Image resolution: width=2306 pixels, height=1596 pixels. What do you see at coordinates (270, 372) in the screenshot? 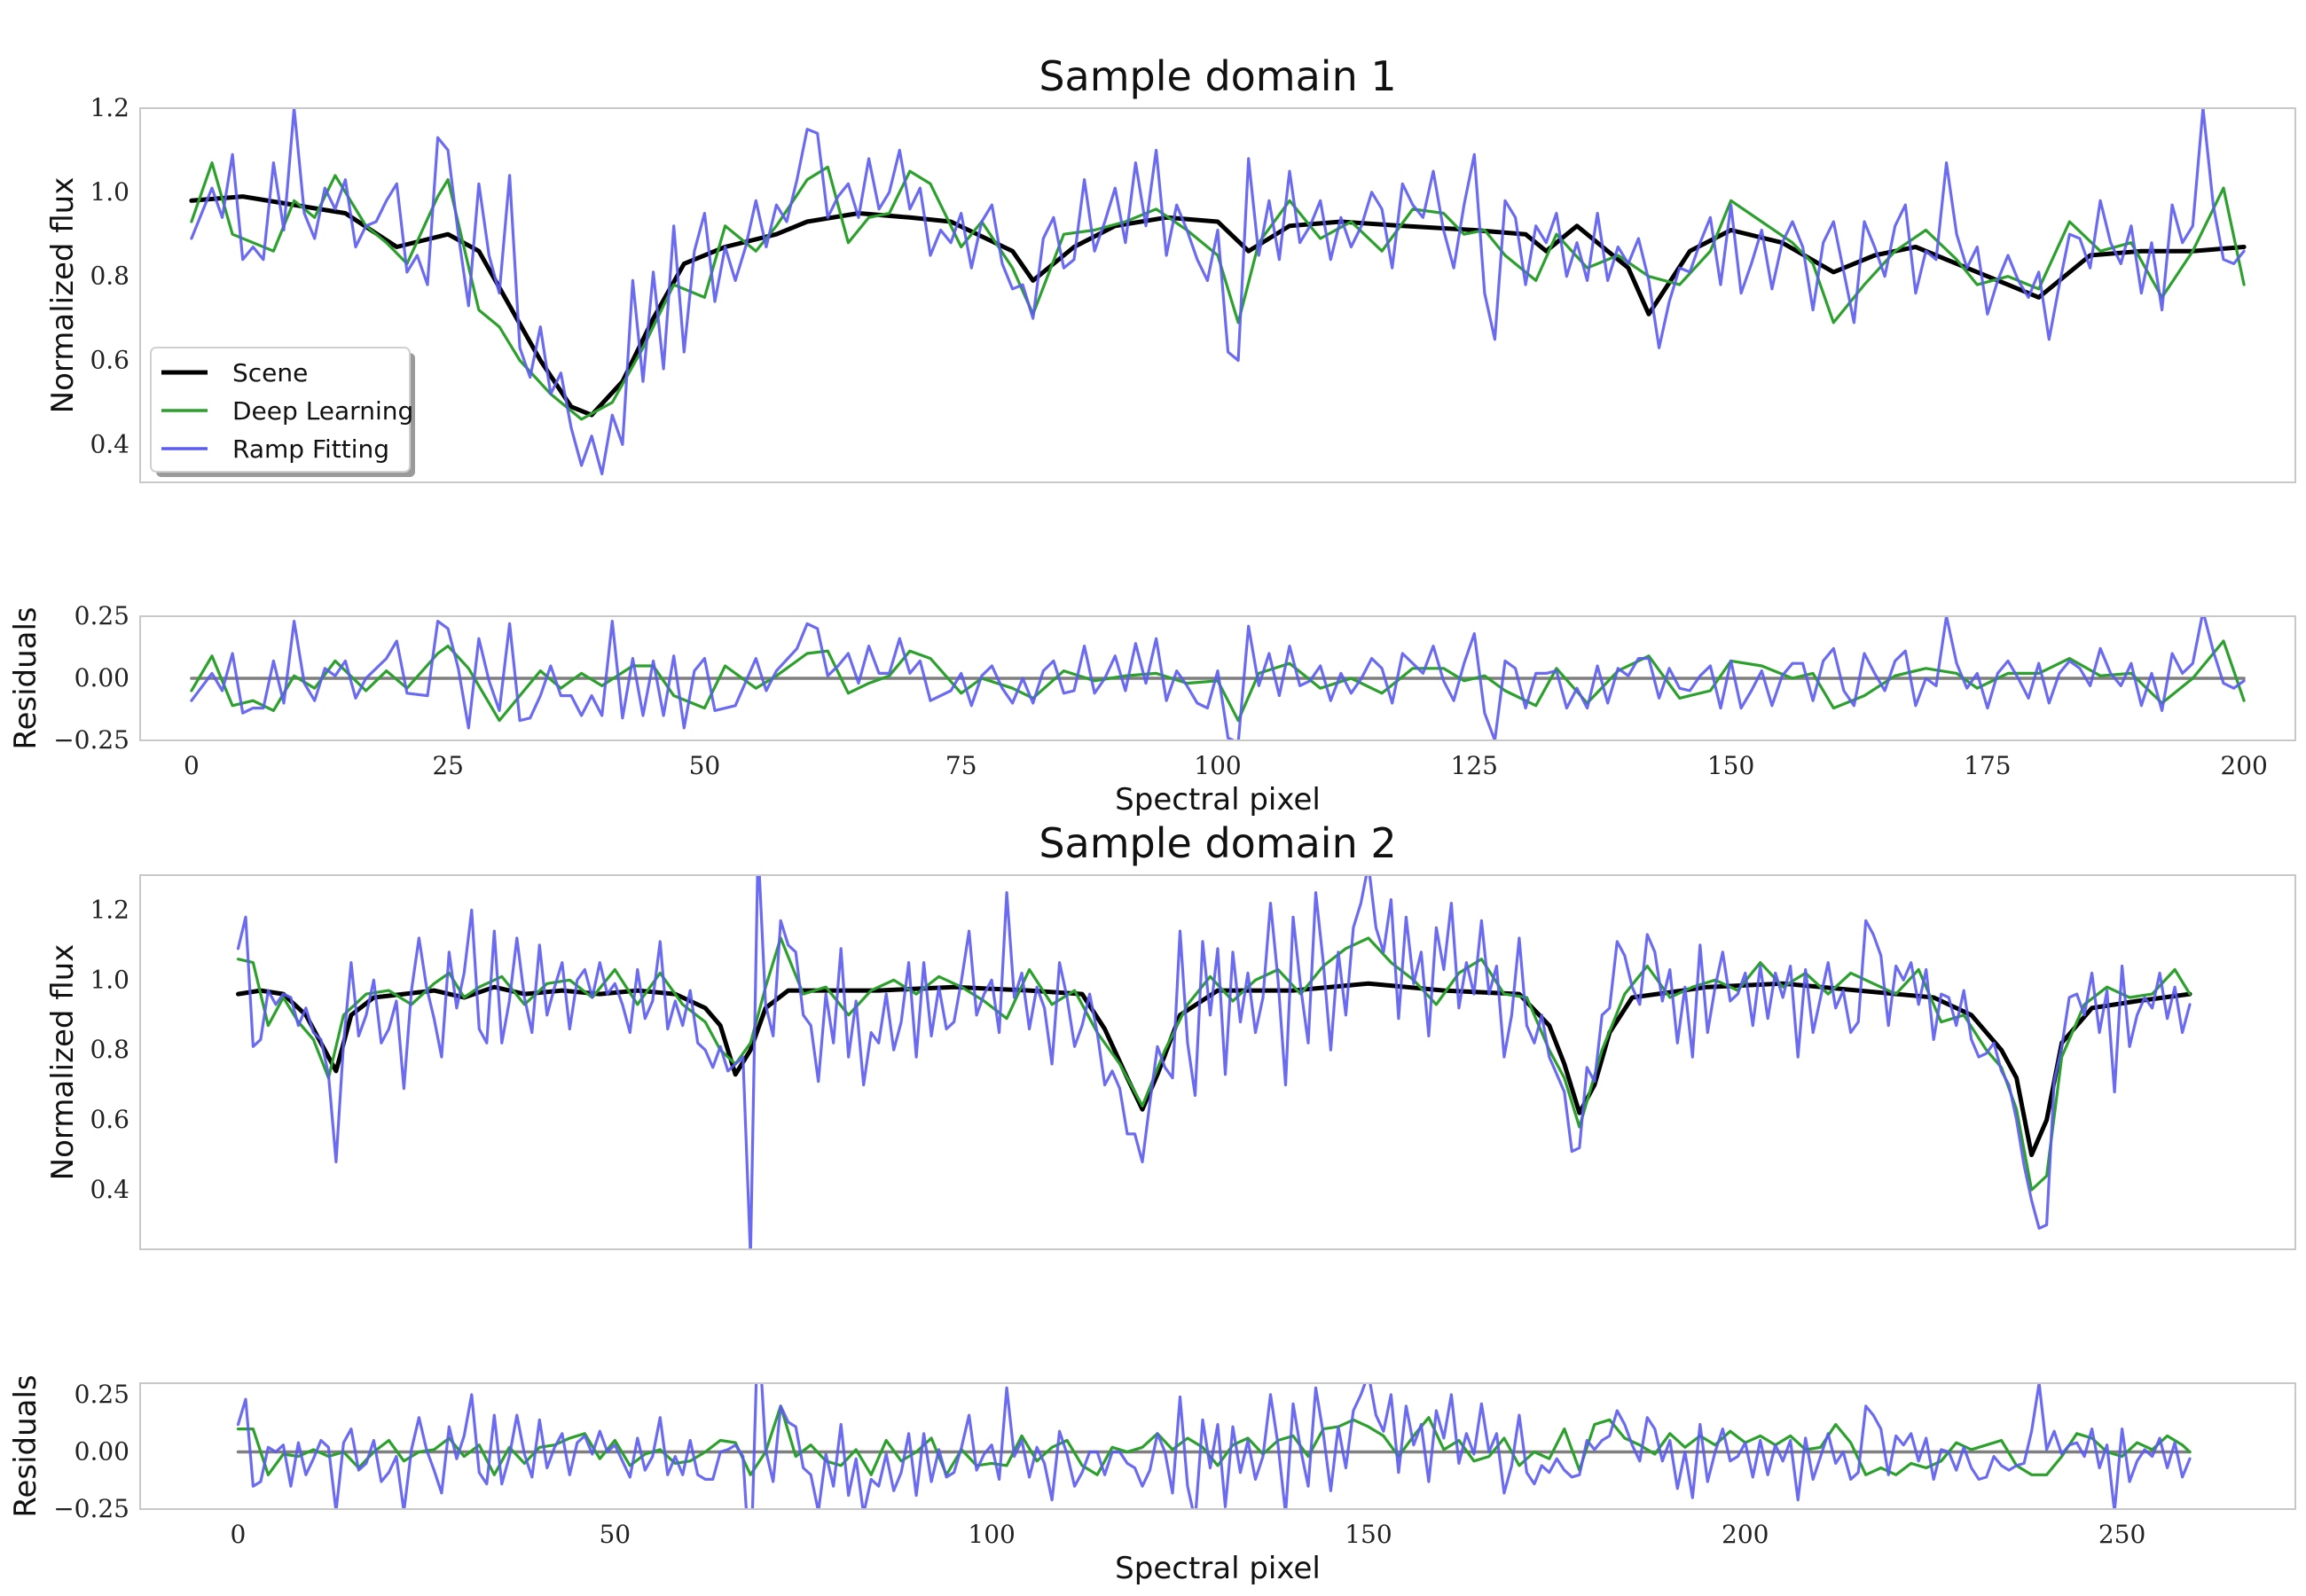
I see `legend-label-scene: Scene` at bounding box center [270, 372].